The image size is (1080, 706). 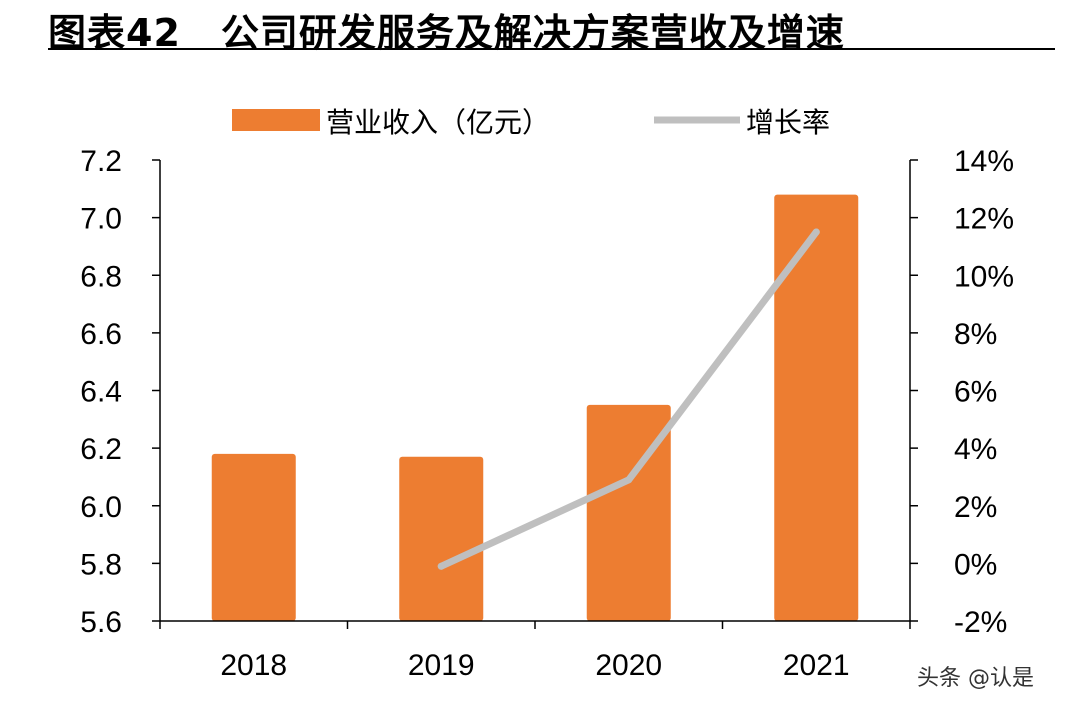 What do you see at coordinates (975, 507) in the screenshot?
I see `y-right-tick-label: 2%` at bounding box center [975, 507].